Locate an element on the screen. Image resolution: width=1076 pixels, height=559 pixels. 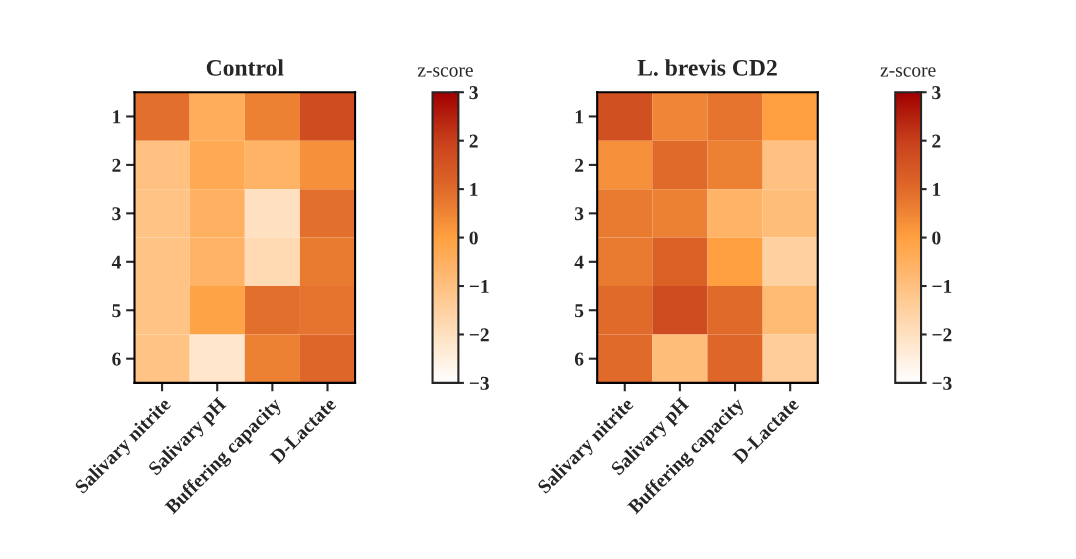
chart-title: L. brevis CD2 is located at coordinates (707, 67).